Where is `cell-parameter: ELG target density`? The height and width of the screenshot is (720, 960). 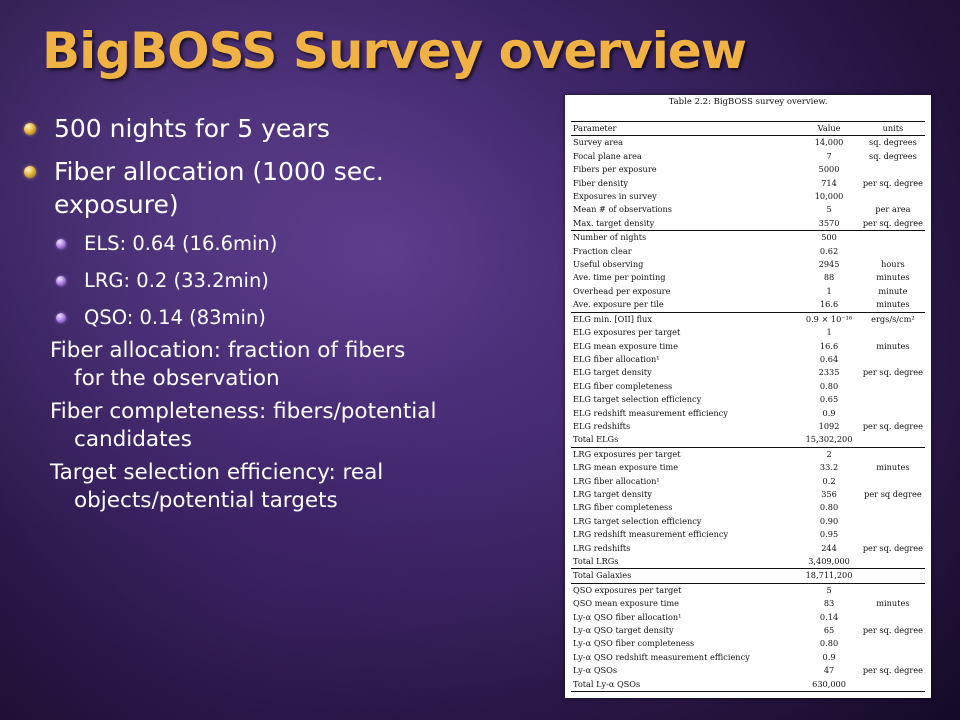
cell-parameter: ELG target density is located at coordinates (612, 372).